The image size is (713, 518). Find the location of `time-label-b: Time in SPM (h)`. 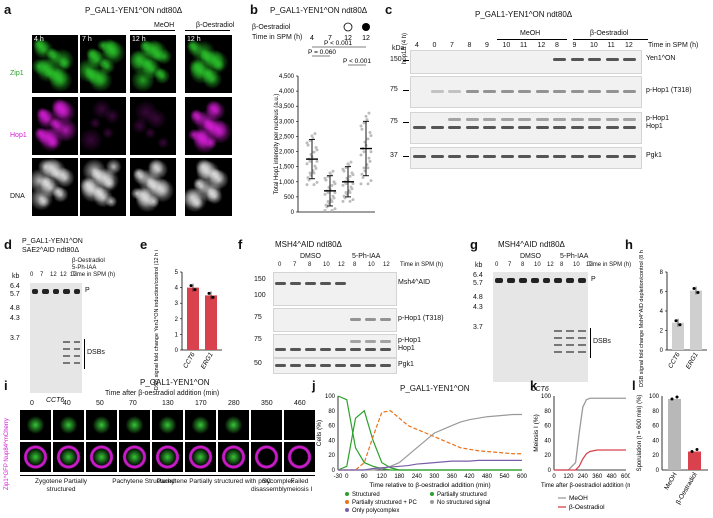

time-label-b: Time in SPM (h) is located at coordinates (277, 37).